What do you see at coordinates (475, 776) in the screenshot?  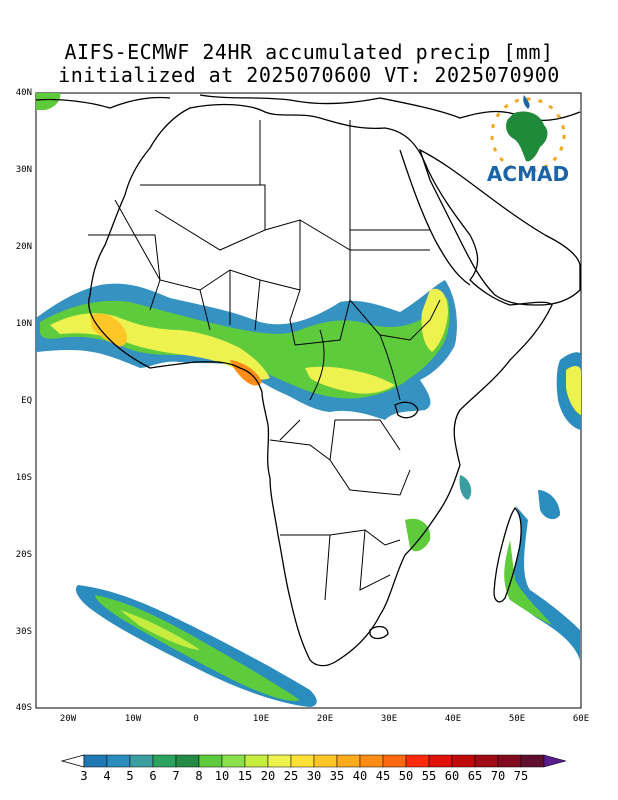 I see `colorbar-label: 65` at bounding box center [475, 776].